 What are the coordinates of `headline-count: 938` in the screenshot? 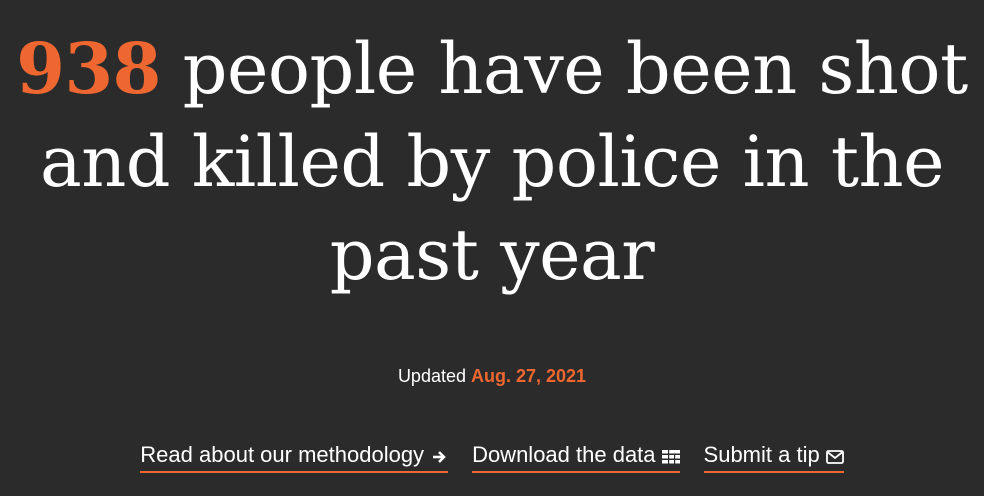 It's located at (88, 68).